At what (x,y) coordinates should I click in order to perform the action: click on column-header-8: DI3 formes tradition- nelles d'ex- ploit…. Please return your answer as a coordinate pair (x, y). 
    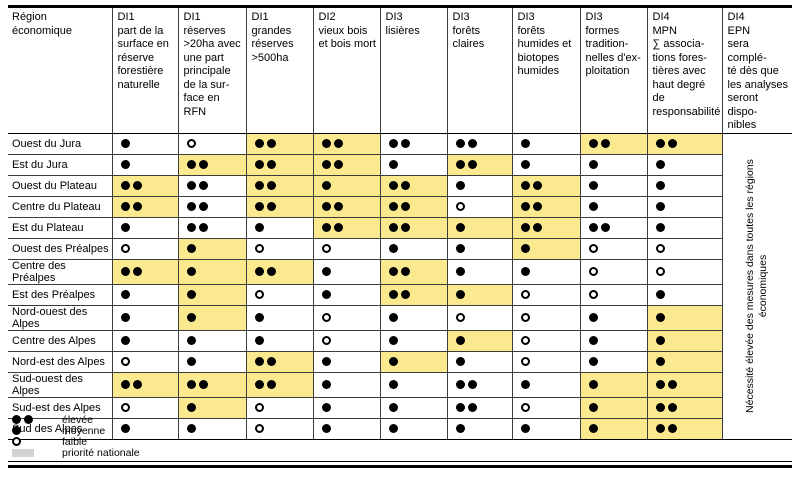
    Looking at the image, I should click on (613, 70).